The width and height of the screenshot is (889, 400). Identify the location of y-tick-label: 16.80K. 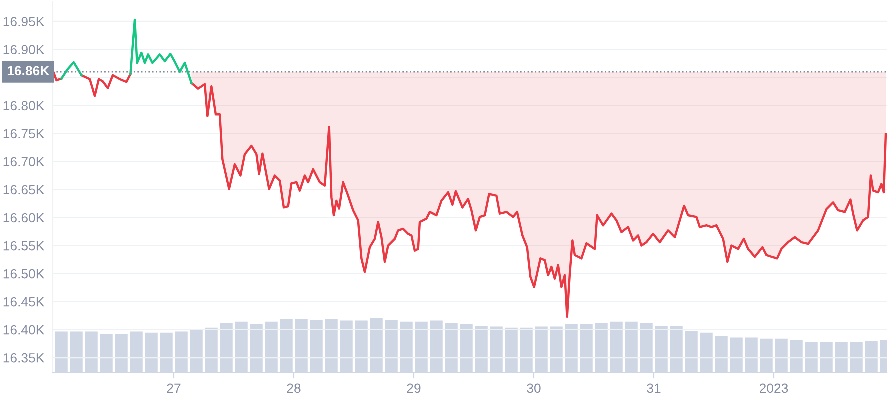
(24, 106).